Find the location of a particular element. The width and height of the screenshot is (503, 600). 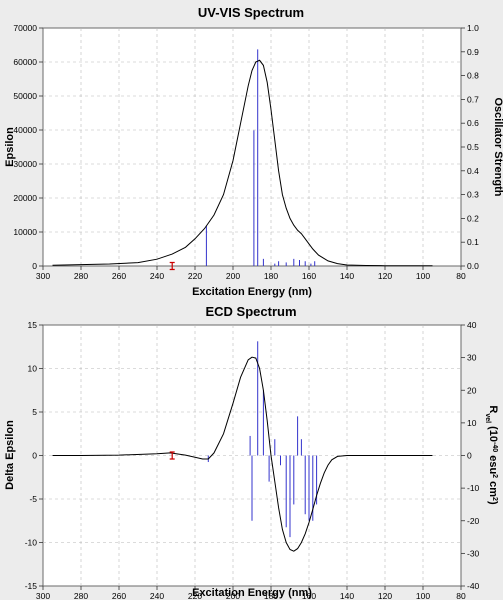

uv-y2-ticks: 0.0 0.1 0.2 0.3 0.4 0.5 0.6 0.7 0.8 0.9 1.0 is located at coordinates (470, 147).